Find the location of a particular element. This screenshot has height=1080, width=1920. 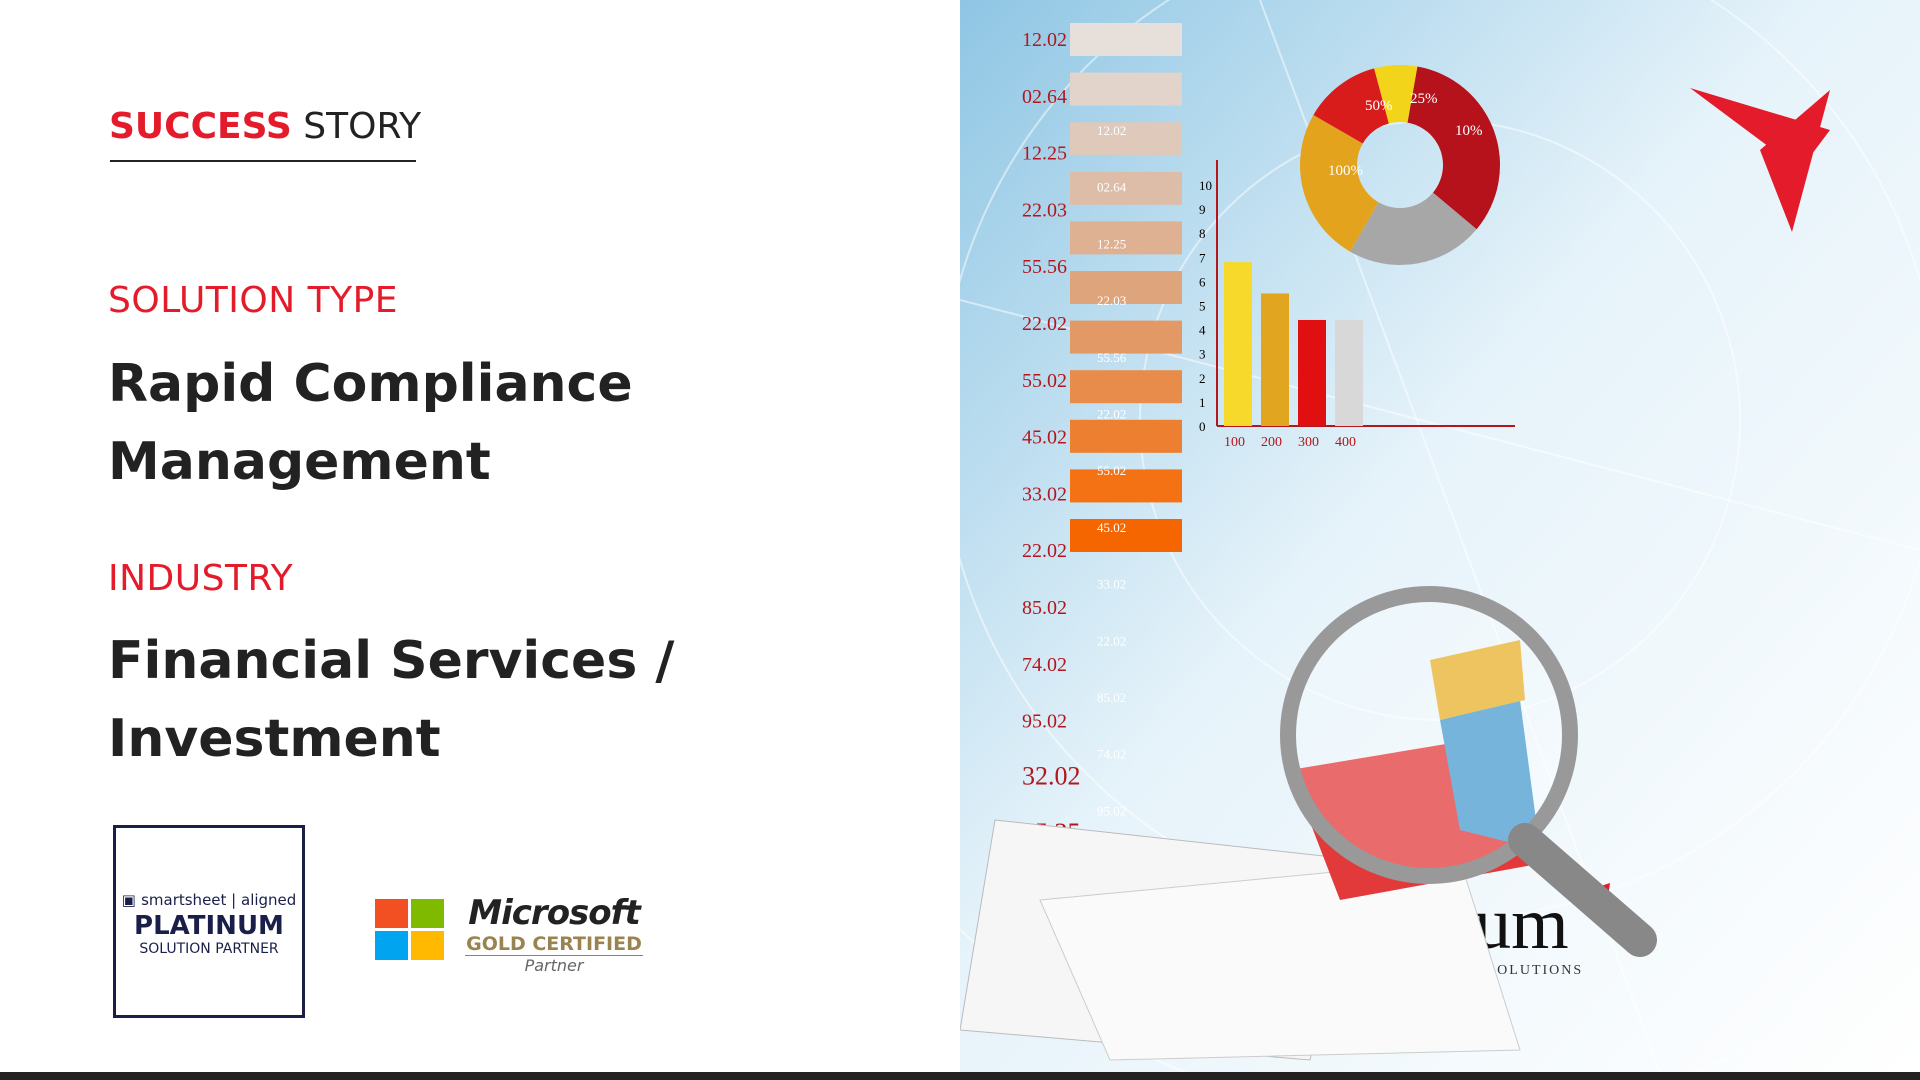

bar-label: 45.02 is located at coordinates (1111, 527).